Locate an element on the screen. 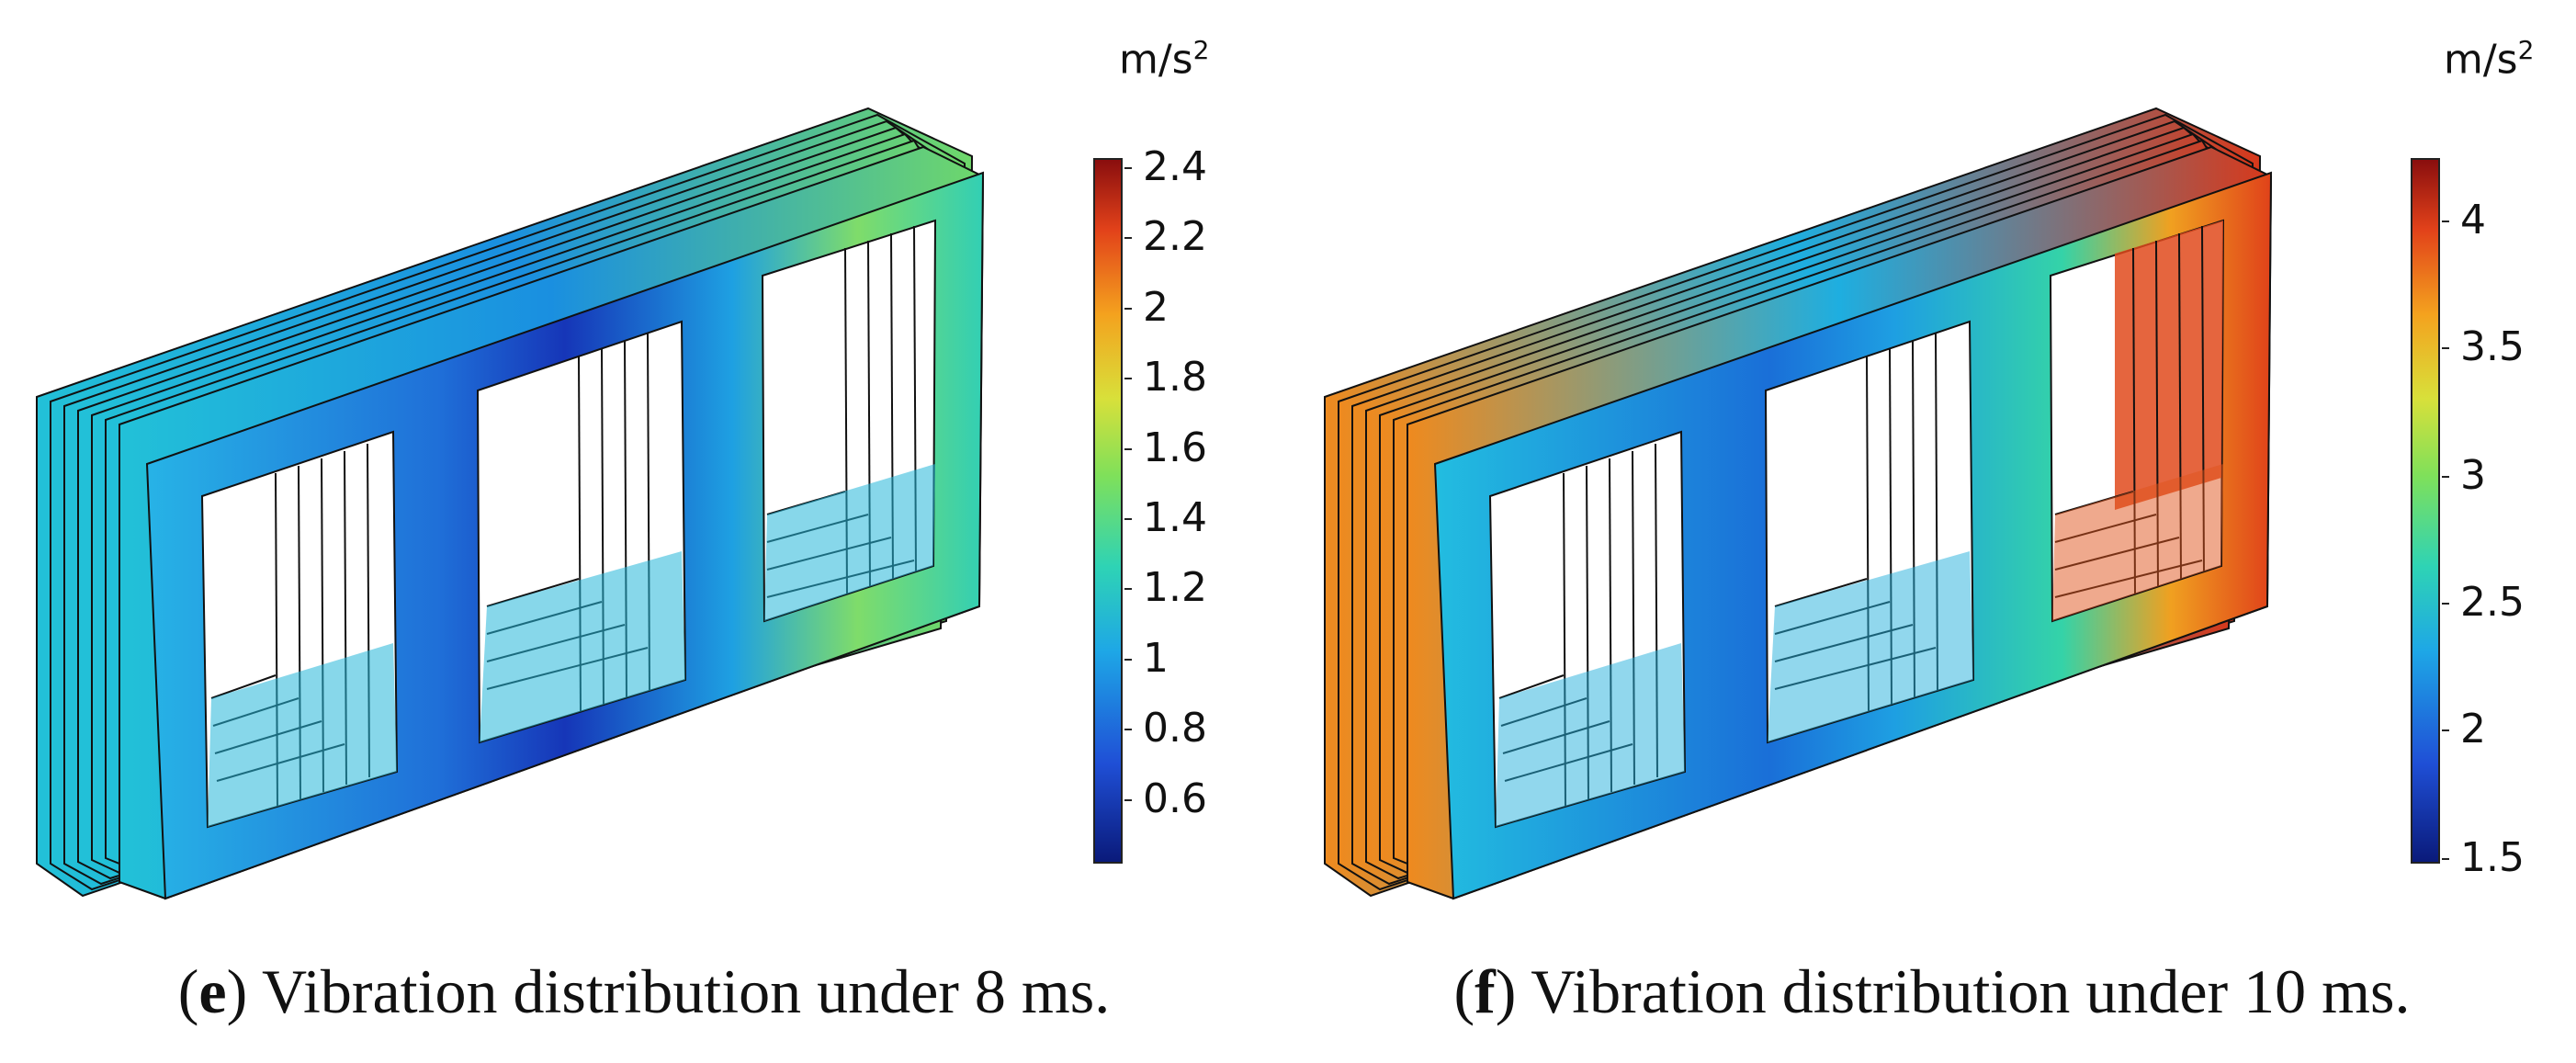  colorbar-tick: 1 is located at coordinates (1146, 658).